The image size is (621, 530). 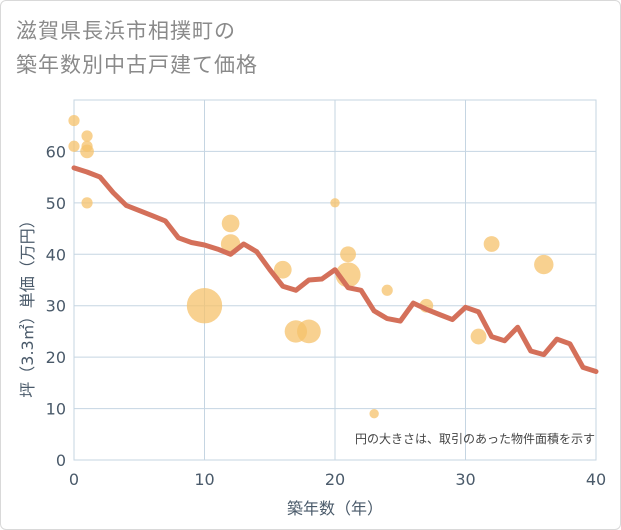 I want to click on bubble-size-note: 円の大きさは、取引のあった物件面積を示す, so click(x=475, y=438).